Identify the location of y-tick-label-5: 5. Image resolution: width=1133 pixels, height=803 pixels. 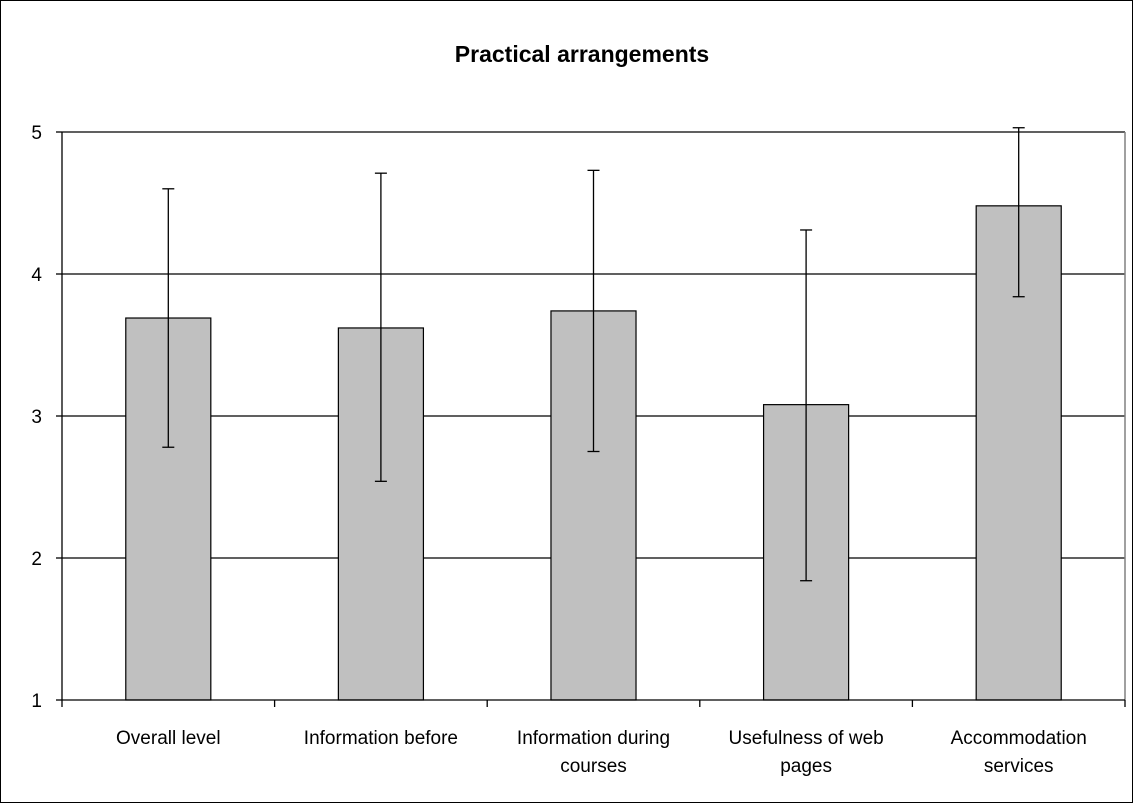
(36, 133).